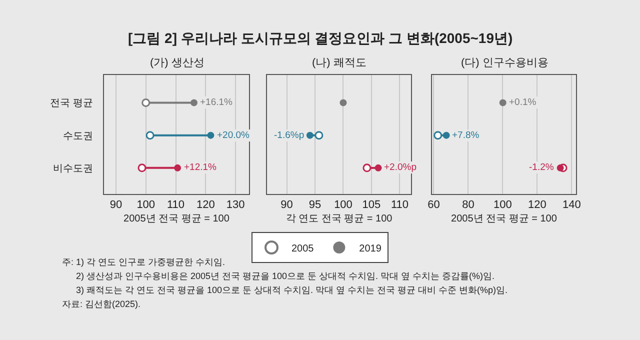  Describe the element at coordinates (315, 205) in the screenshot. I see `x-tick-label: 95` at that location.